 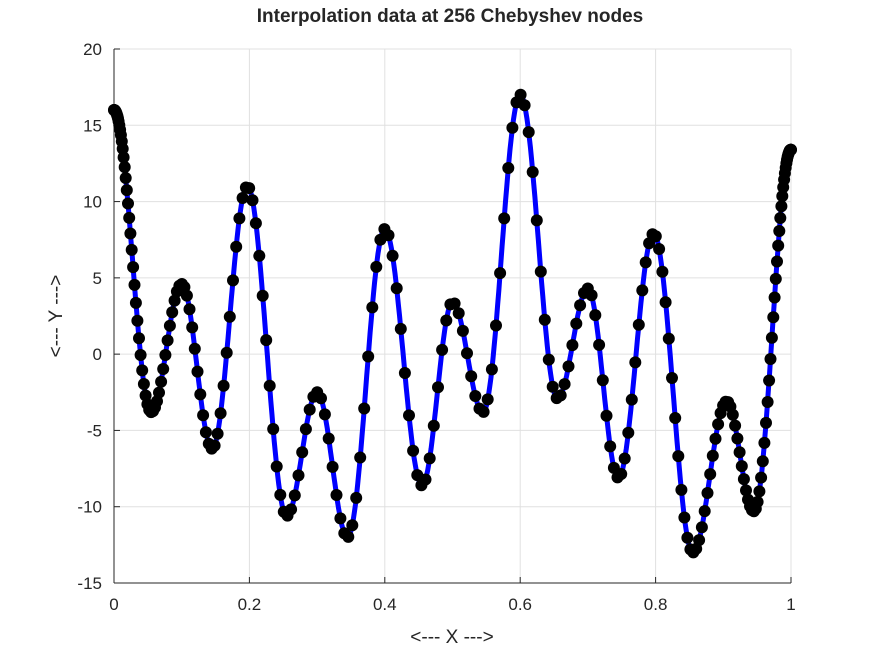 What do you see at coordinates (113, 604) in the screenshot?
I see `x-tick-label: 0` at bounding box center [113, 604].